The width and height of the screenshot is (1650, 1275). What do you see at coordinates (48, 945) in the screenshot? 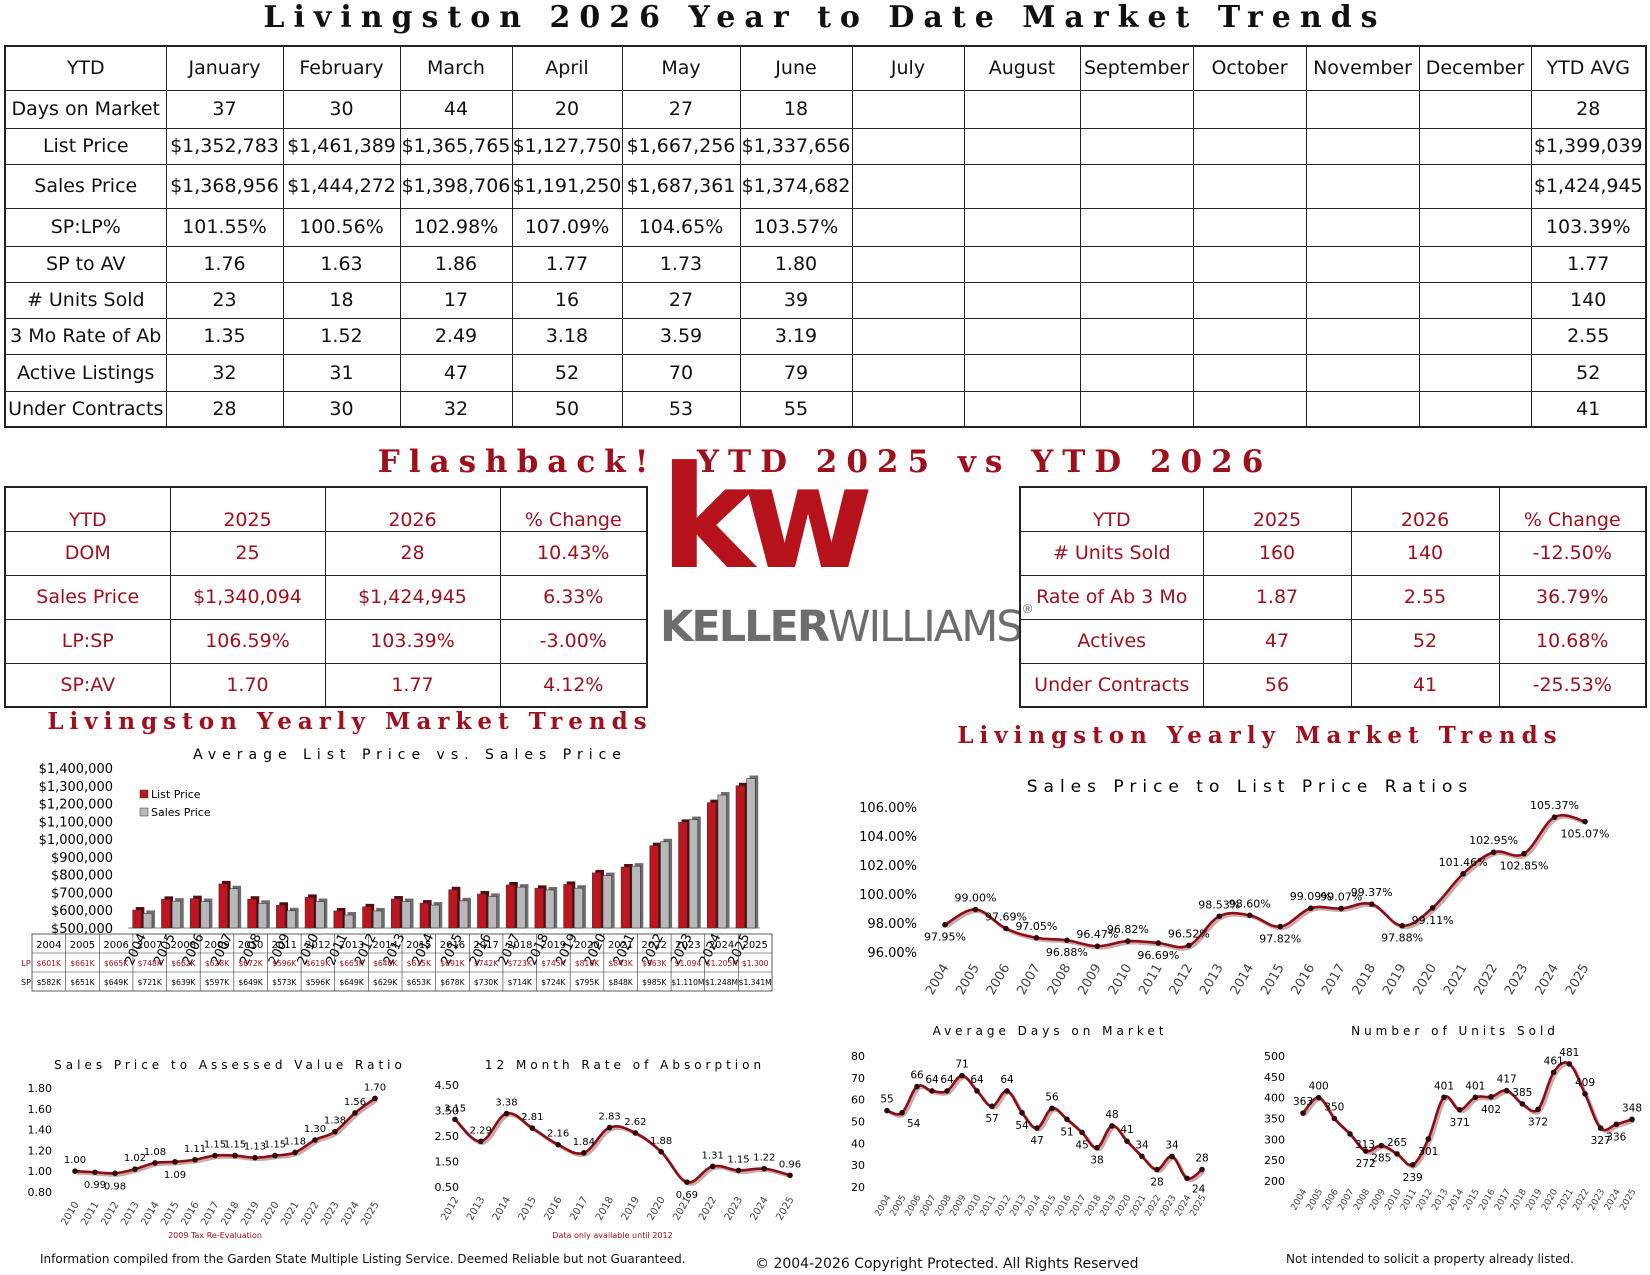
I see `data-table-year: 2004` at bounding box center [48, 945].